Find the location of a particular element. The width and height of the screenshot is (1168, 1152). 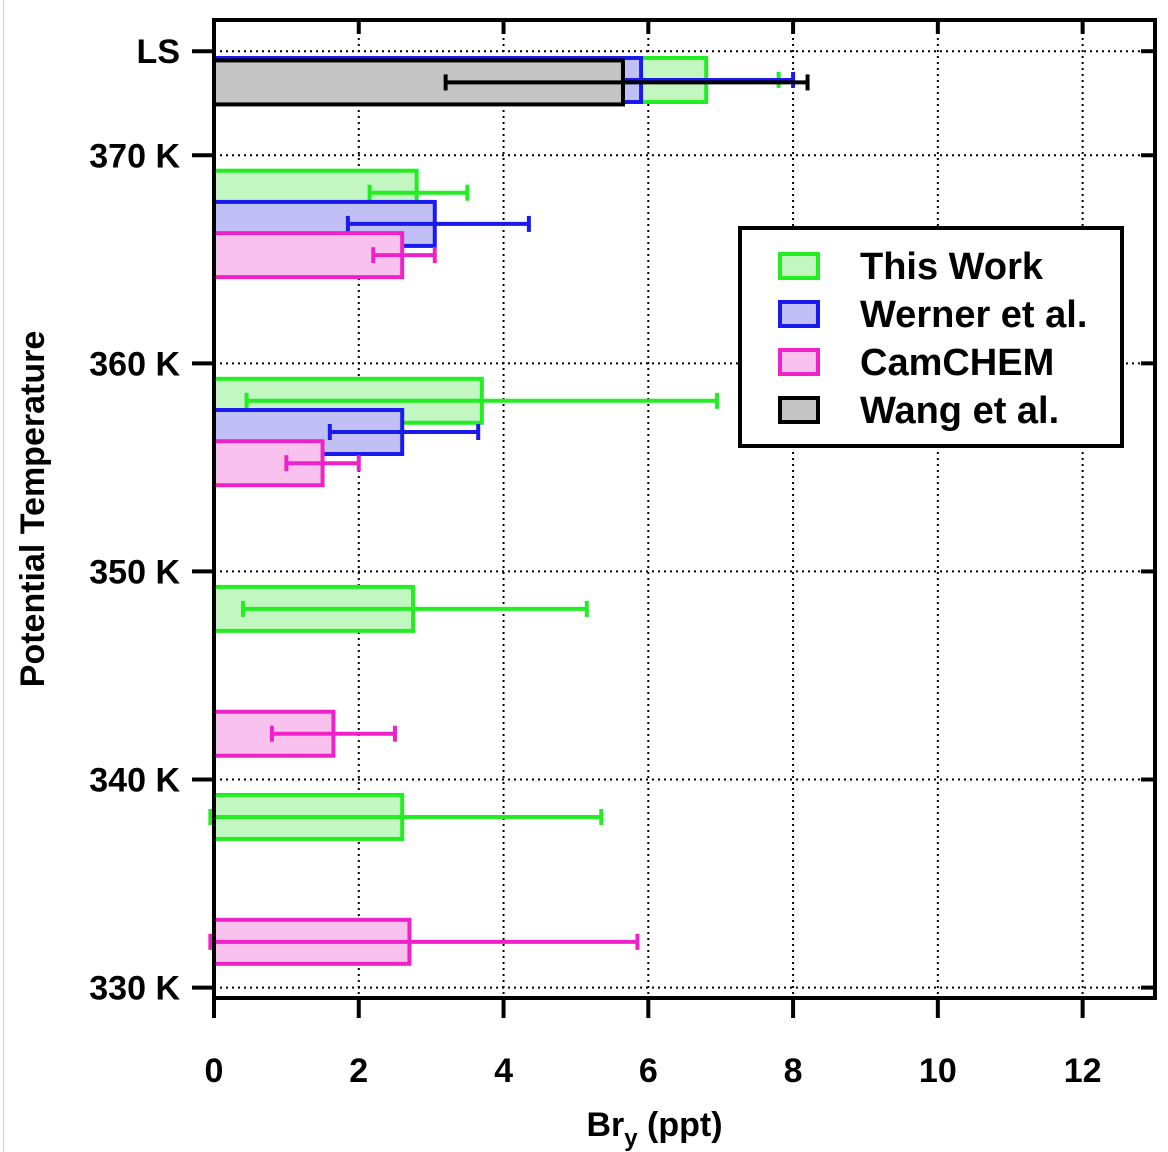

y-tick-label: 370 K is located at coordinates (134, 156).